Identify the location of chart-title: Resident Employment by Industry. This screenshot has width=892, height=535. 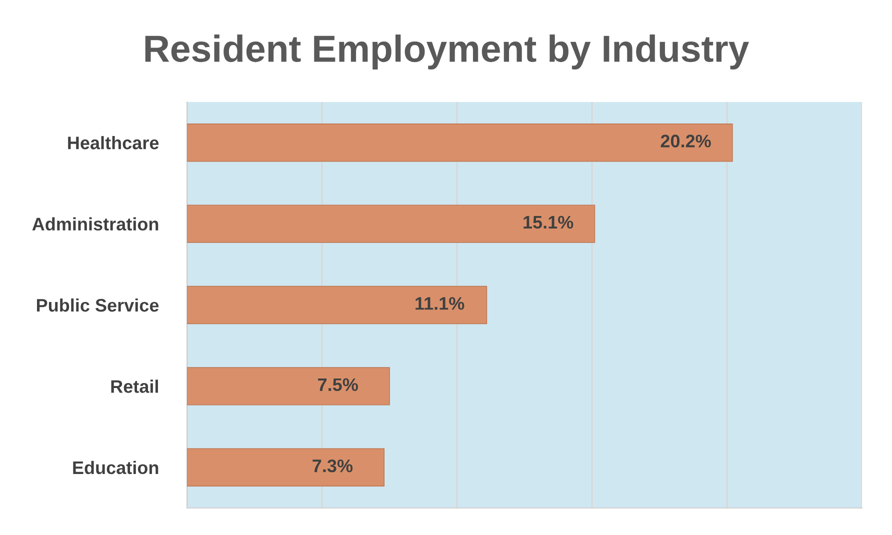
(447, 52).